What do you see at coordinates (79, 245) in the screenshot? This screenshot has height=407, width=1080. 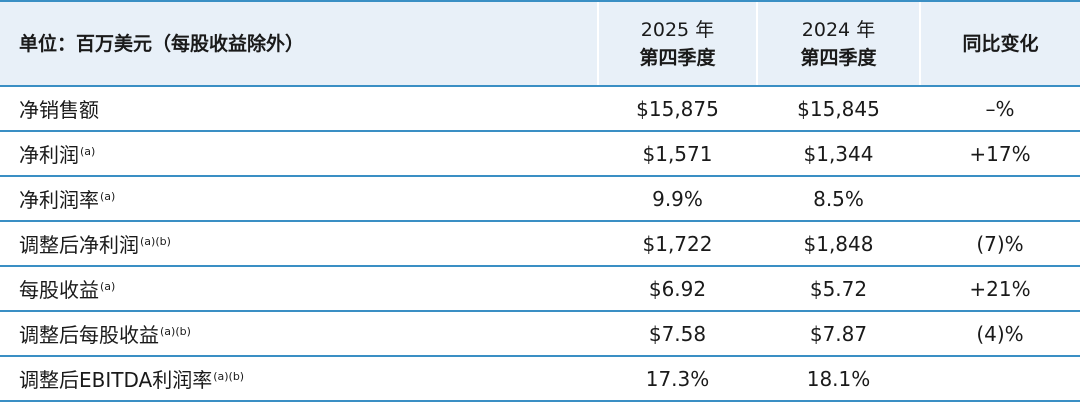 I see `row-label-text: 调整后净利润` at bounding box center [79, 245].